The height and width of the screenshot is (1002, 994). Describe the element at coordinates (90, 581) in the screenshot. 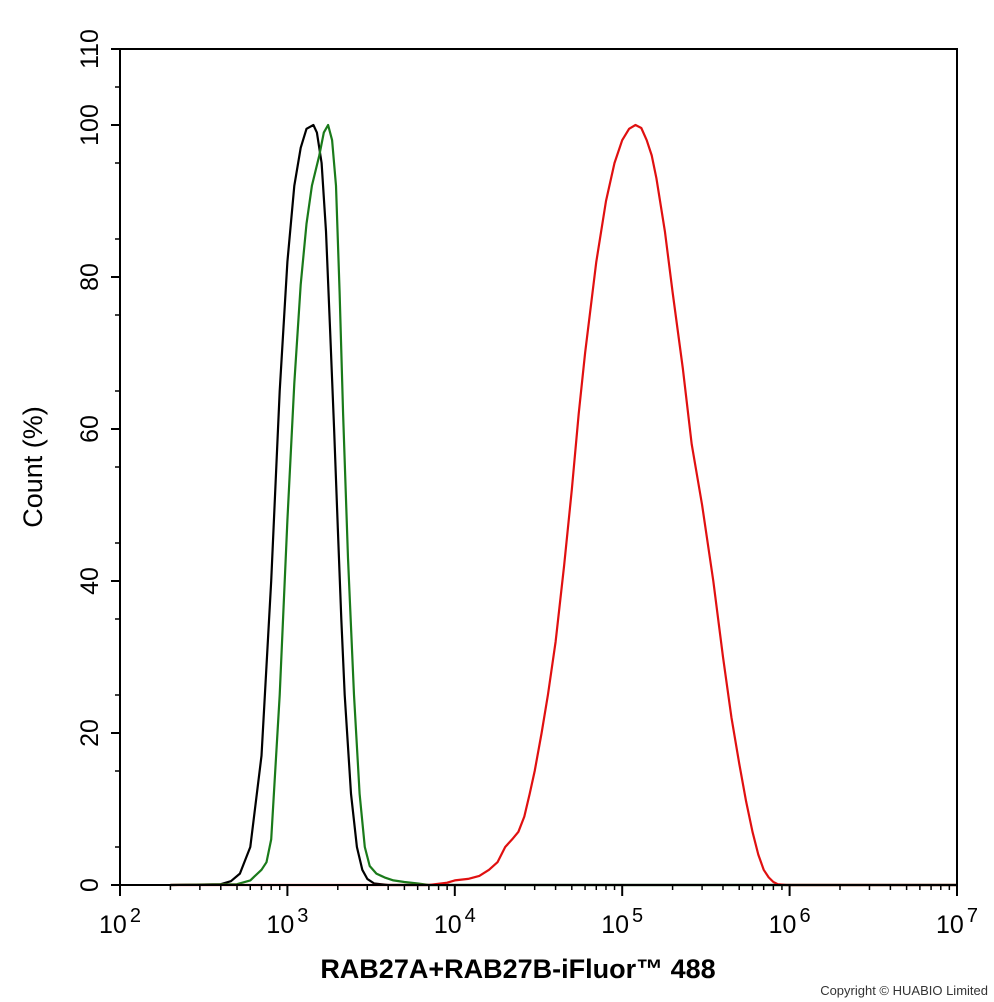

I see `y-tick-label: 40` at that location.